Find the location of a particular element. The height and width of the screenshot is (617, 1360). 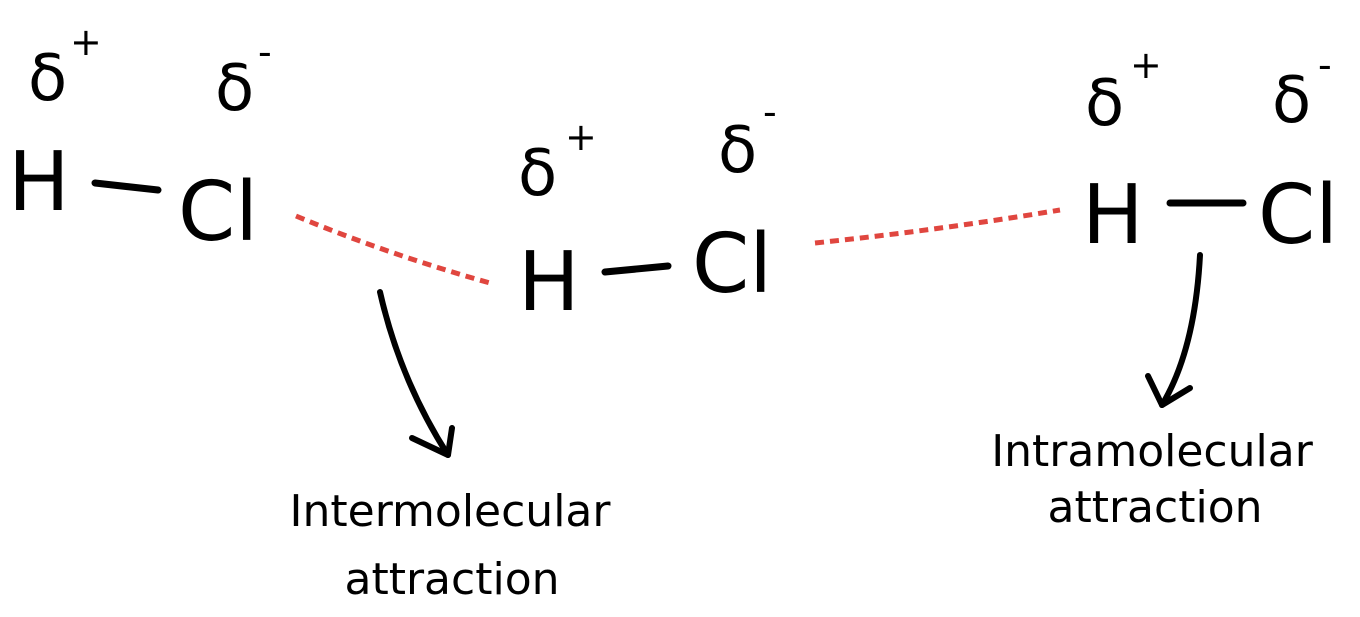

label: Intramolecular is located at coordinates (1152, 451).